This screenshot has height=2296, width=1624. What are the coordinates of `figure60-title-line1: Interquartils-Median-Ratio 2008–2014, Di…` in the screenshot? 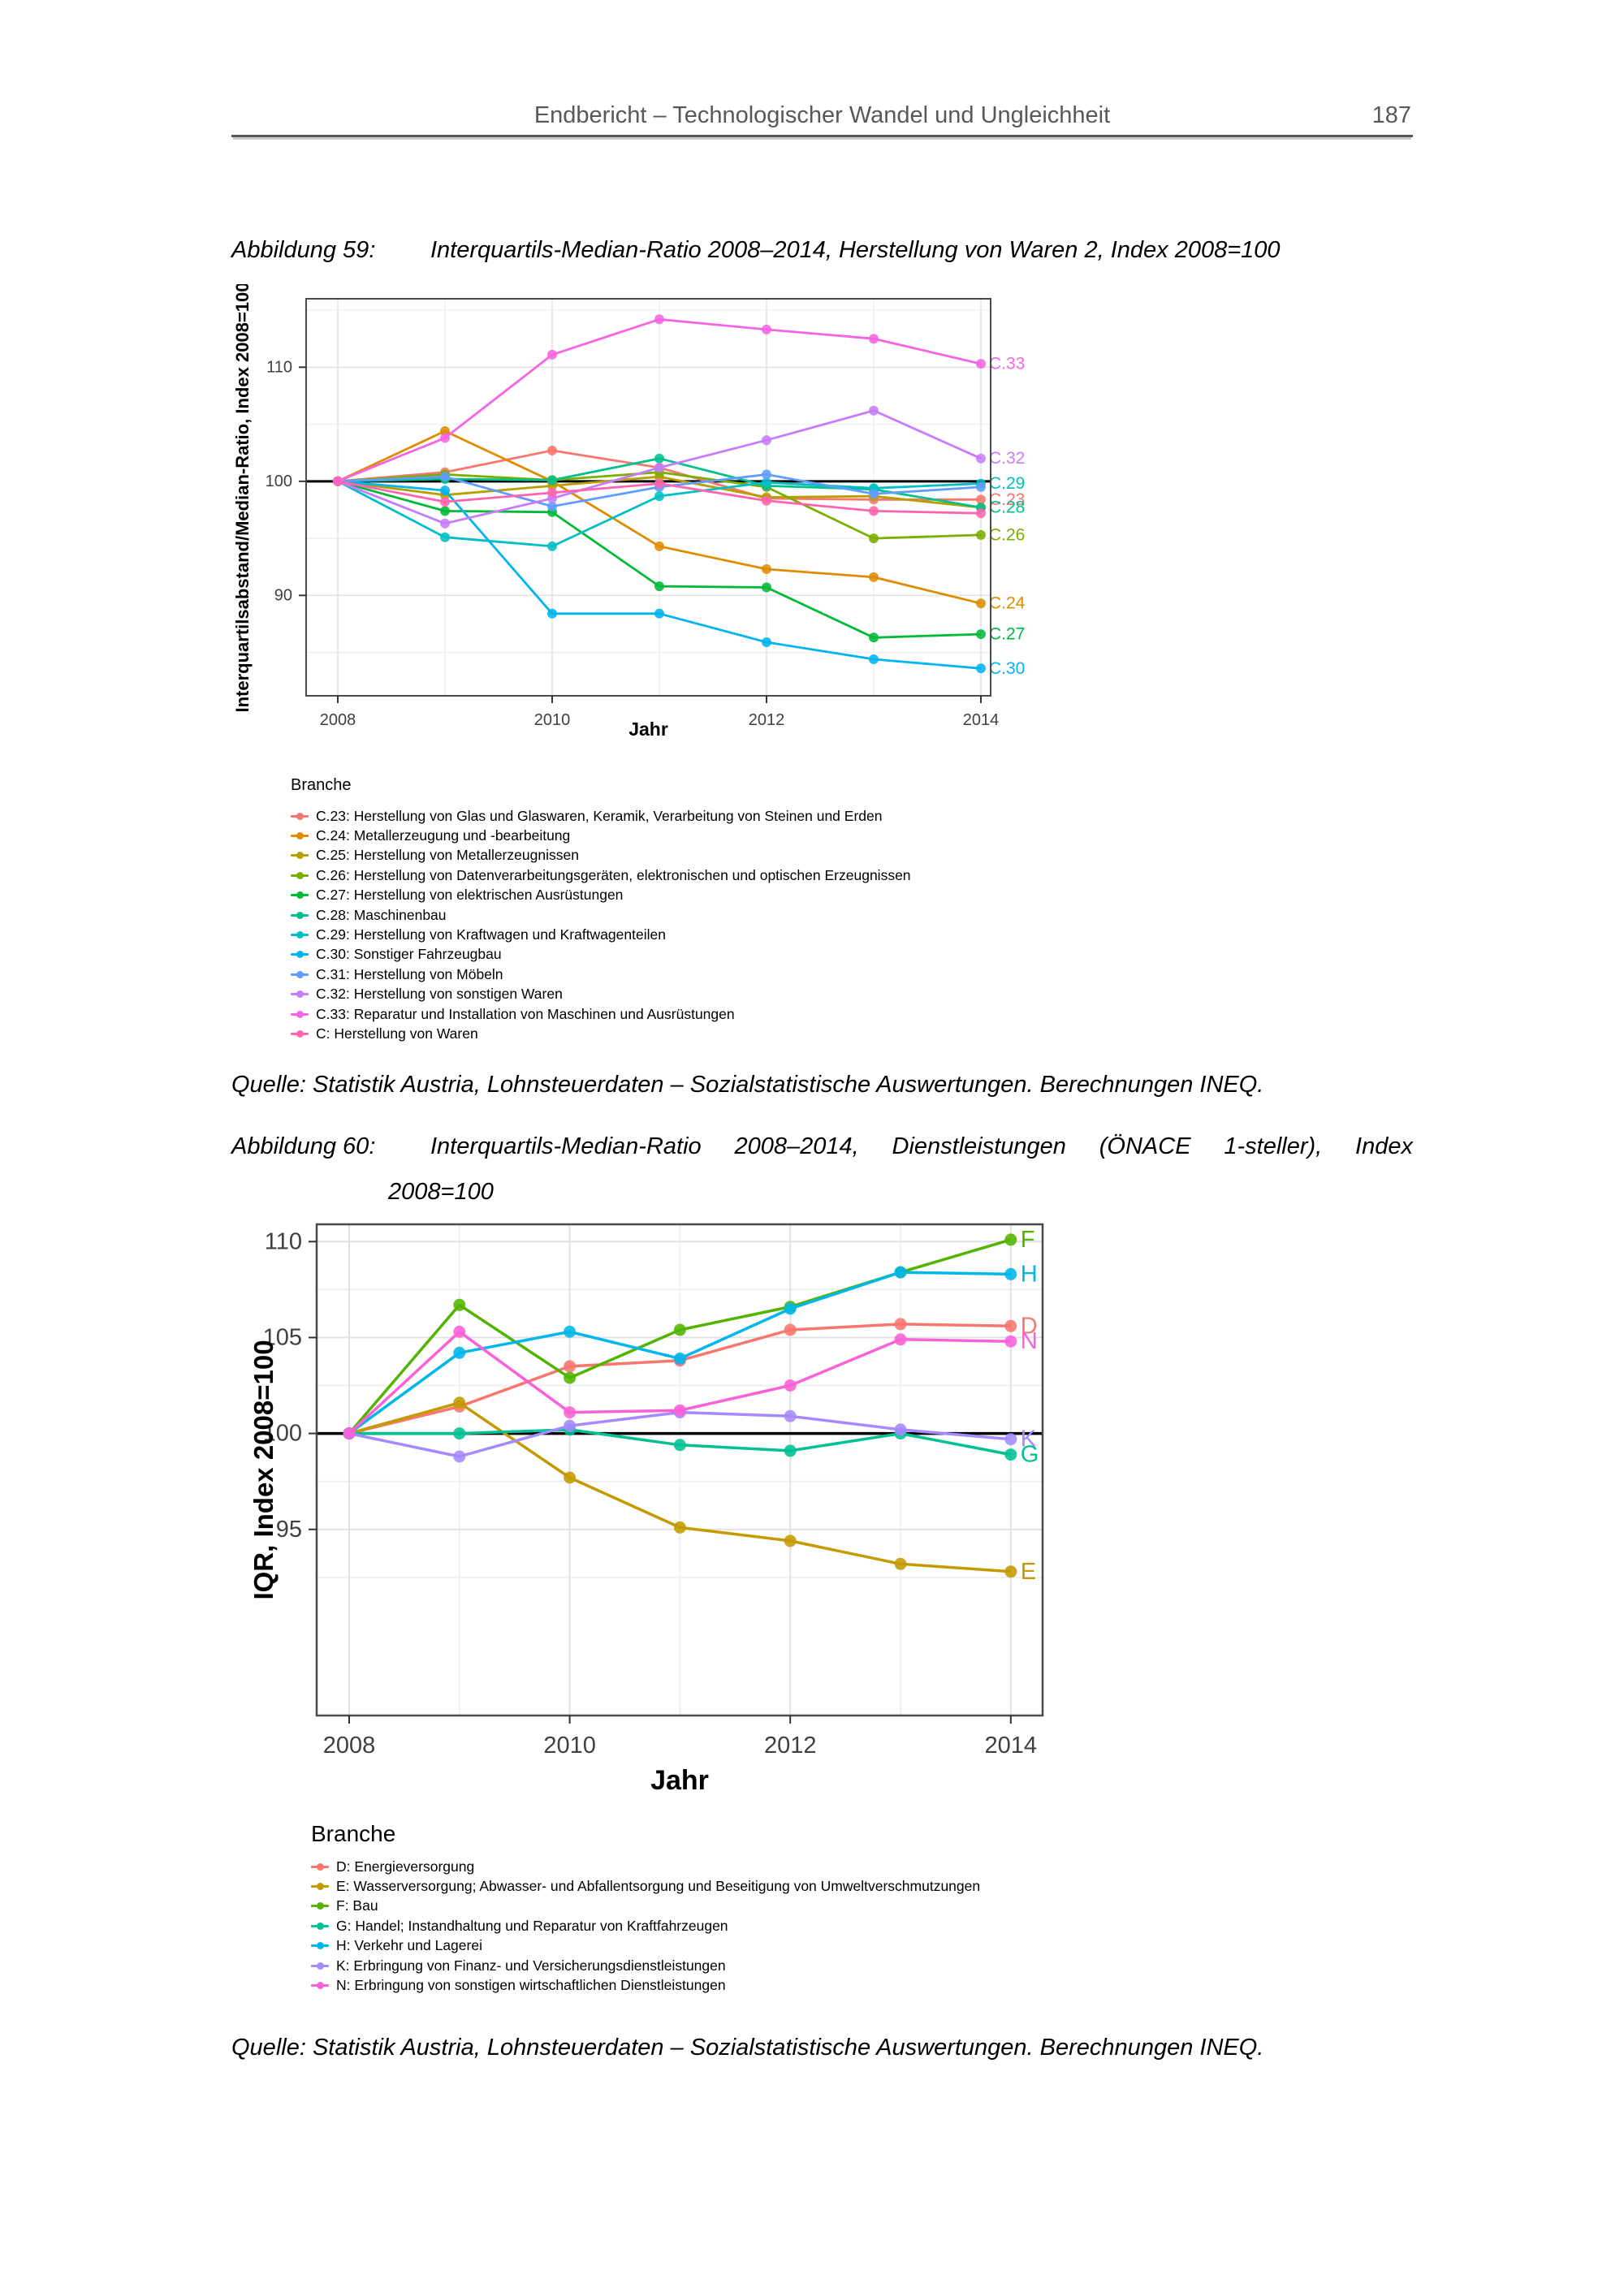 It's located at (922, 1146).